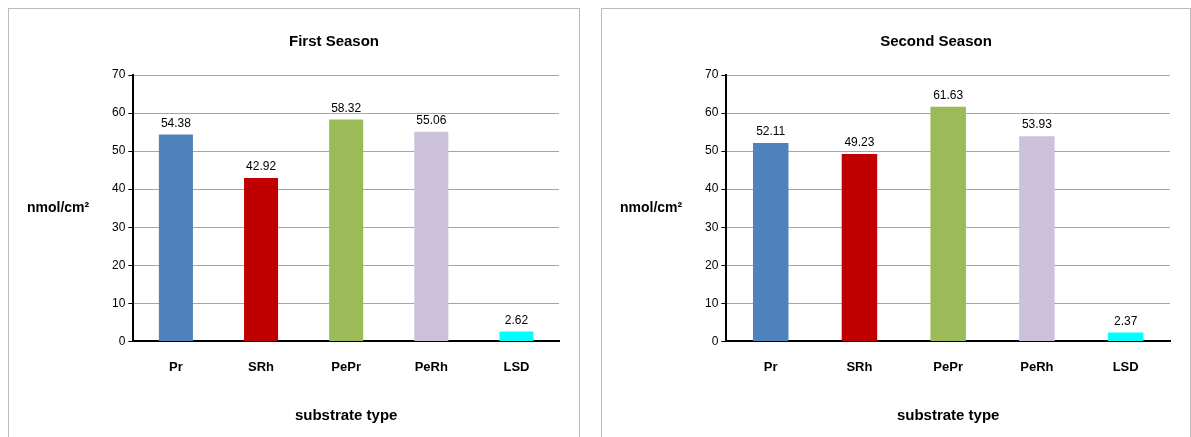 The width and height of the screenshot is (1191, 437). Describe the element at coordinates (261, 166) in the screenshot. I see `data-label: 42.92` at that location.